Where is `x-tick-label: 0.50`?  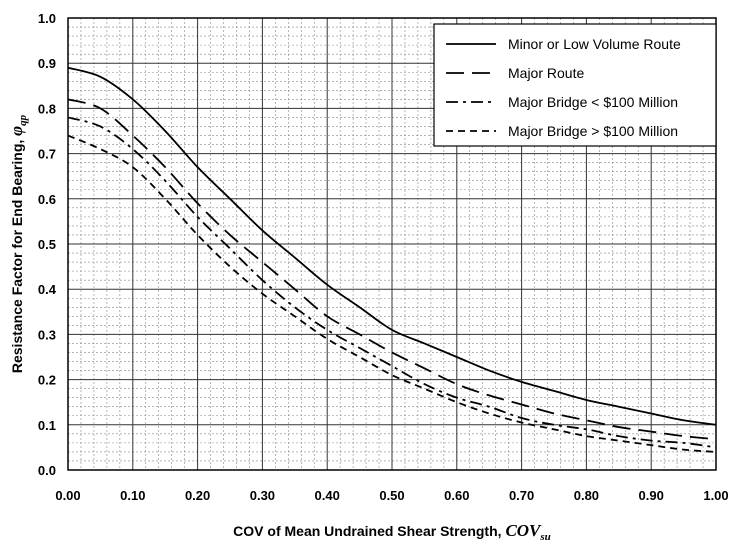
x-tick-label: 0.50 is located at coordinates (391, 495).